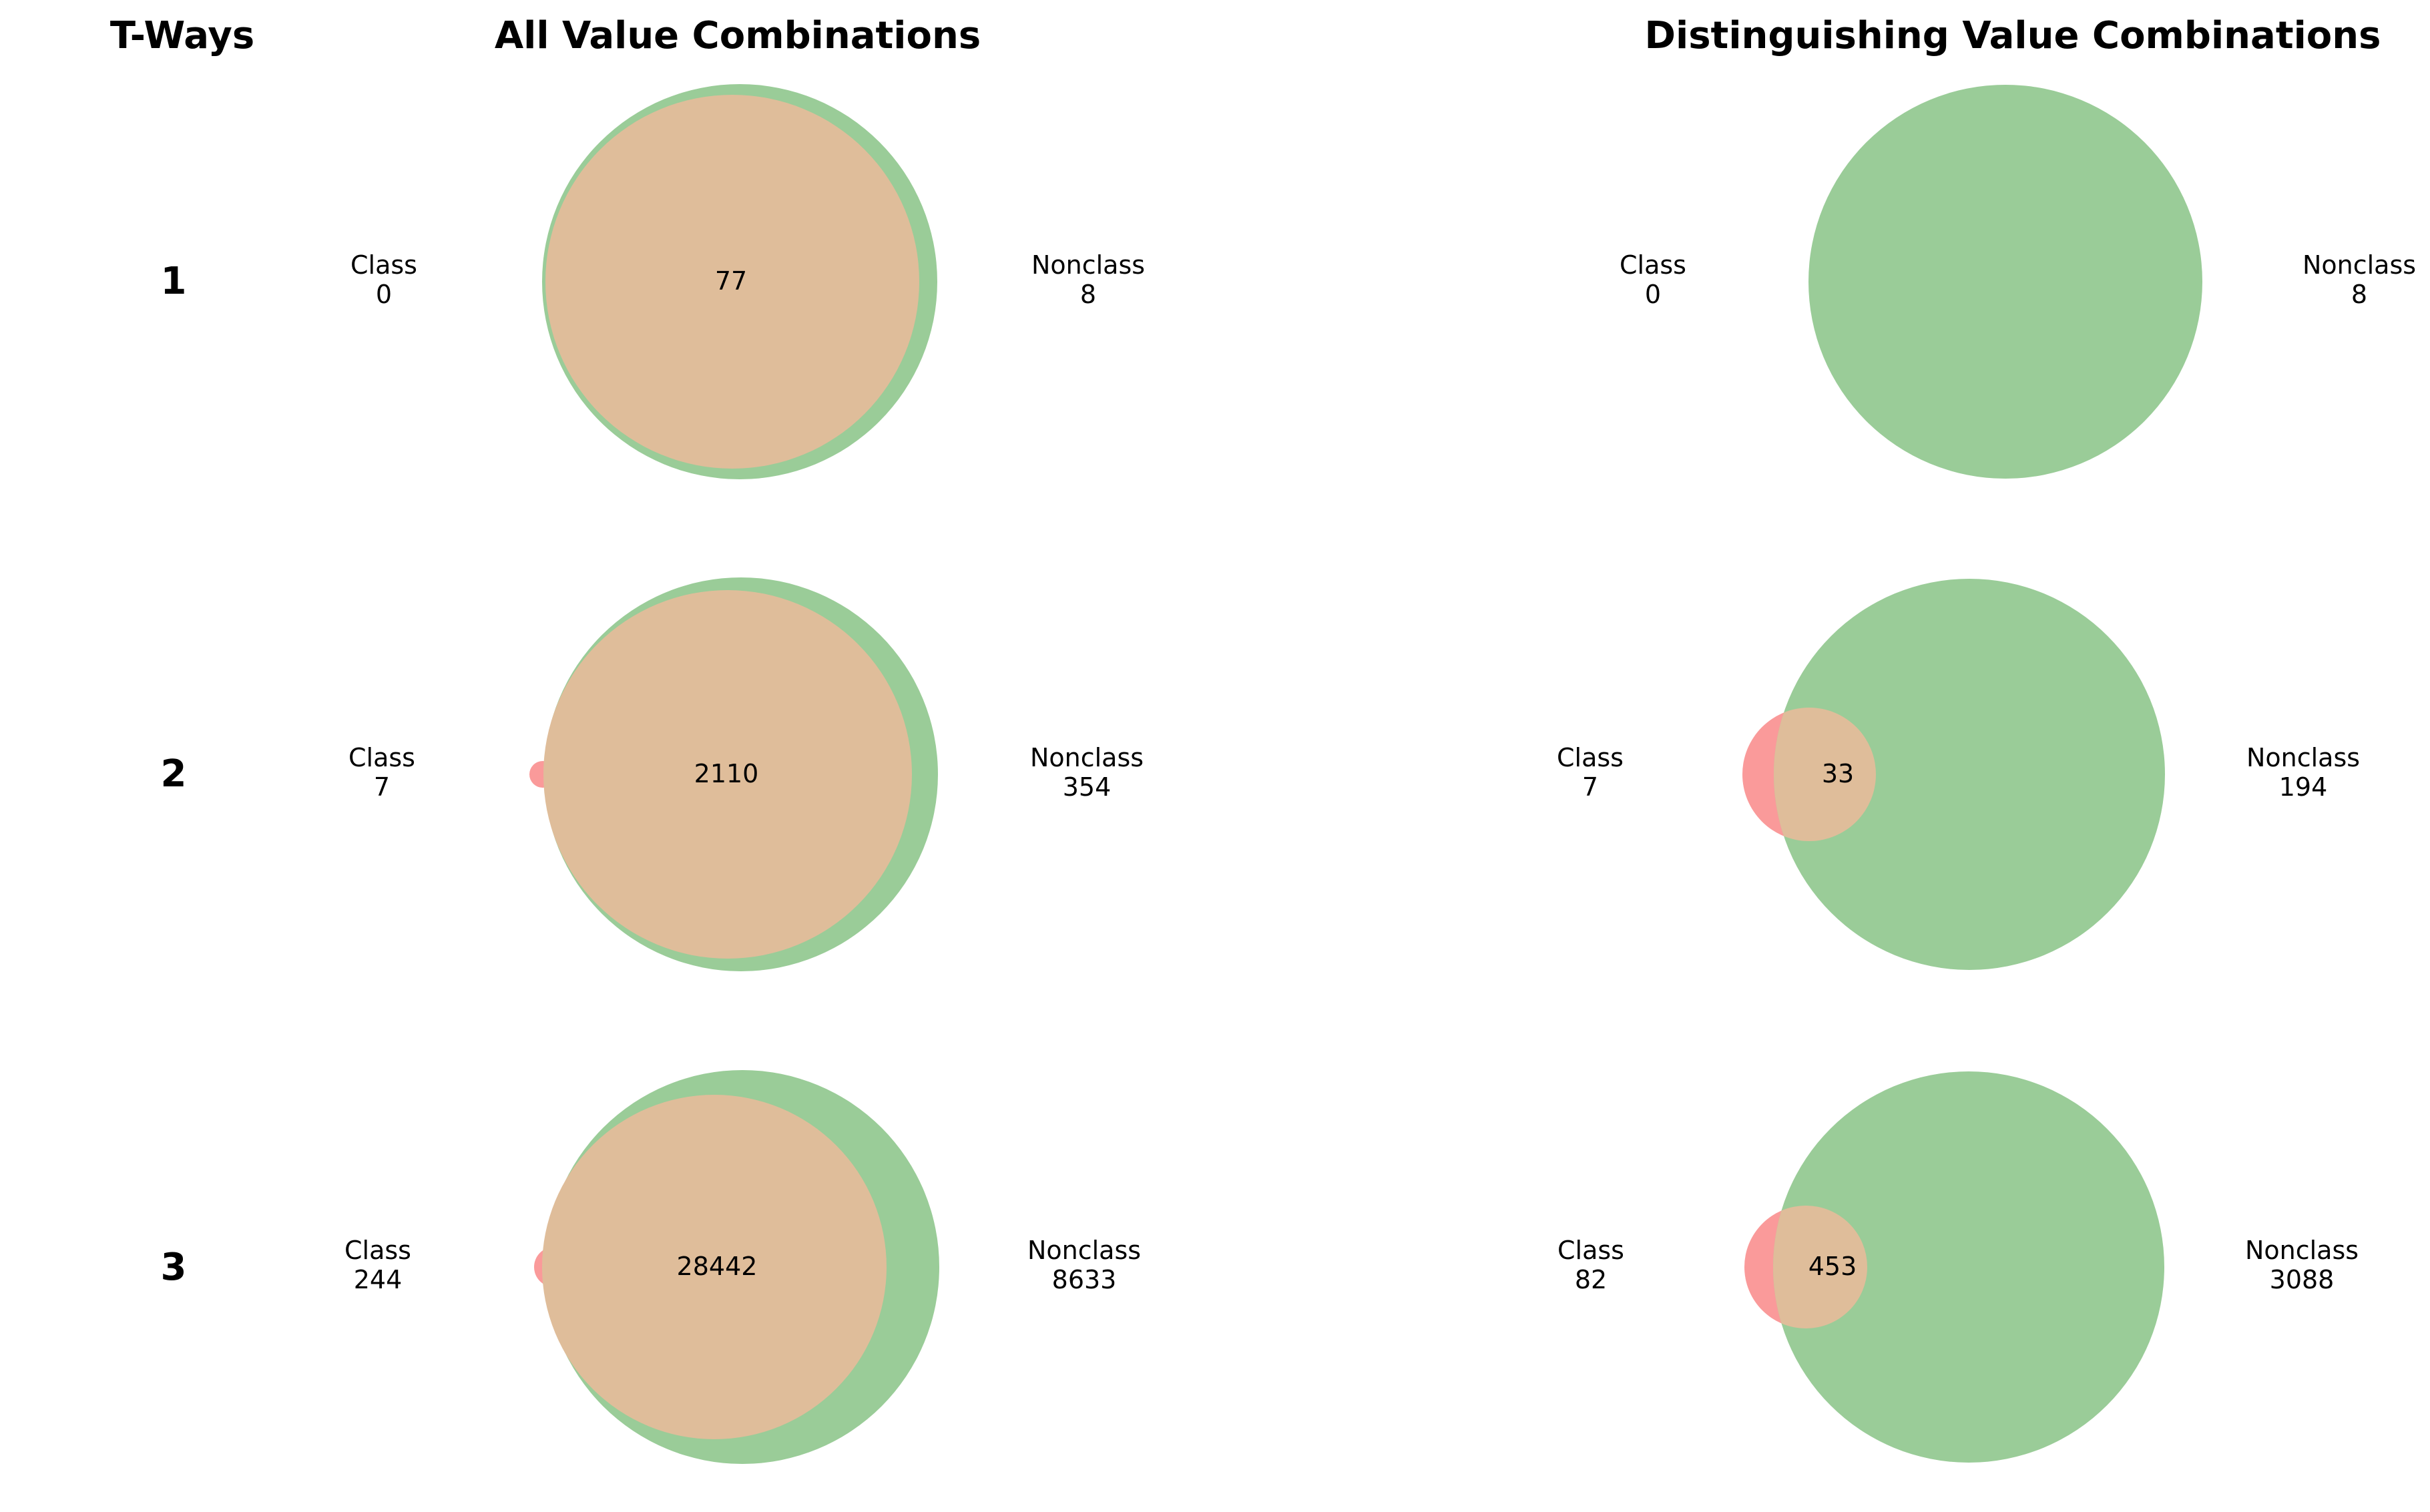 This screenshot has width=2430, height=1512. I want to click on header-distinguishing-value-combinations: Distinguishing Value Combinations, so click(2013, 35).